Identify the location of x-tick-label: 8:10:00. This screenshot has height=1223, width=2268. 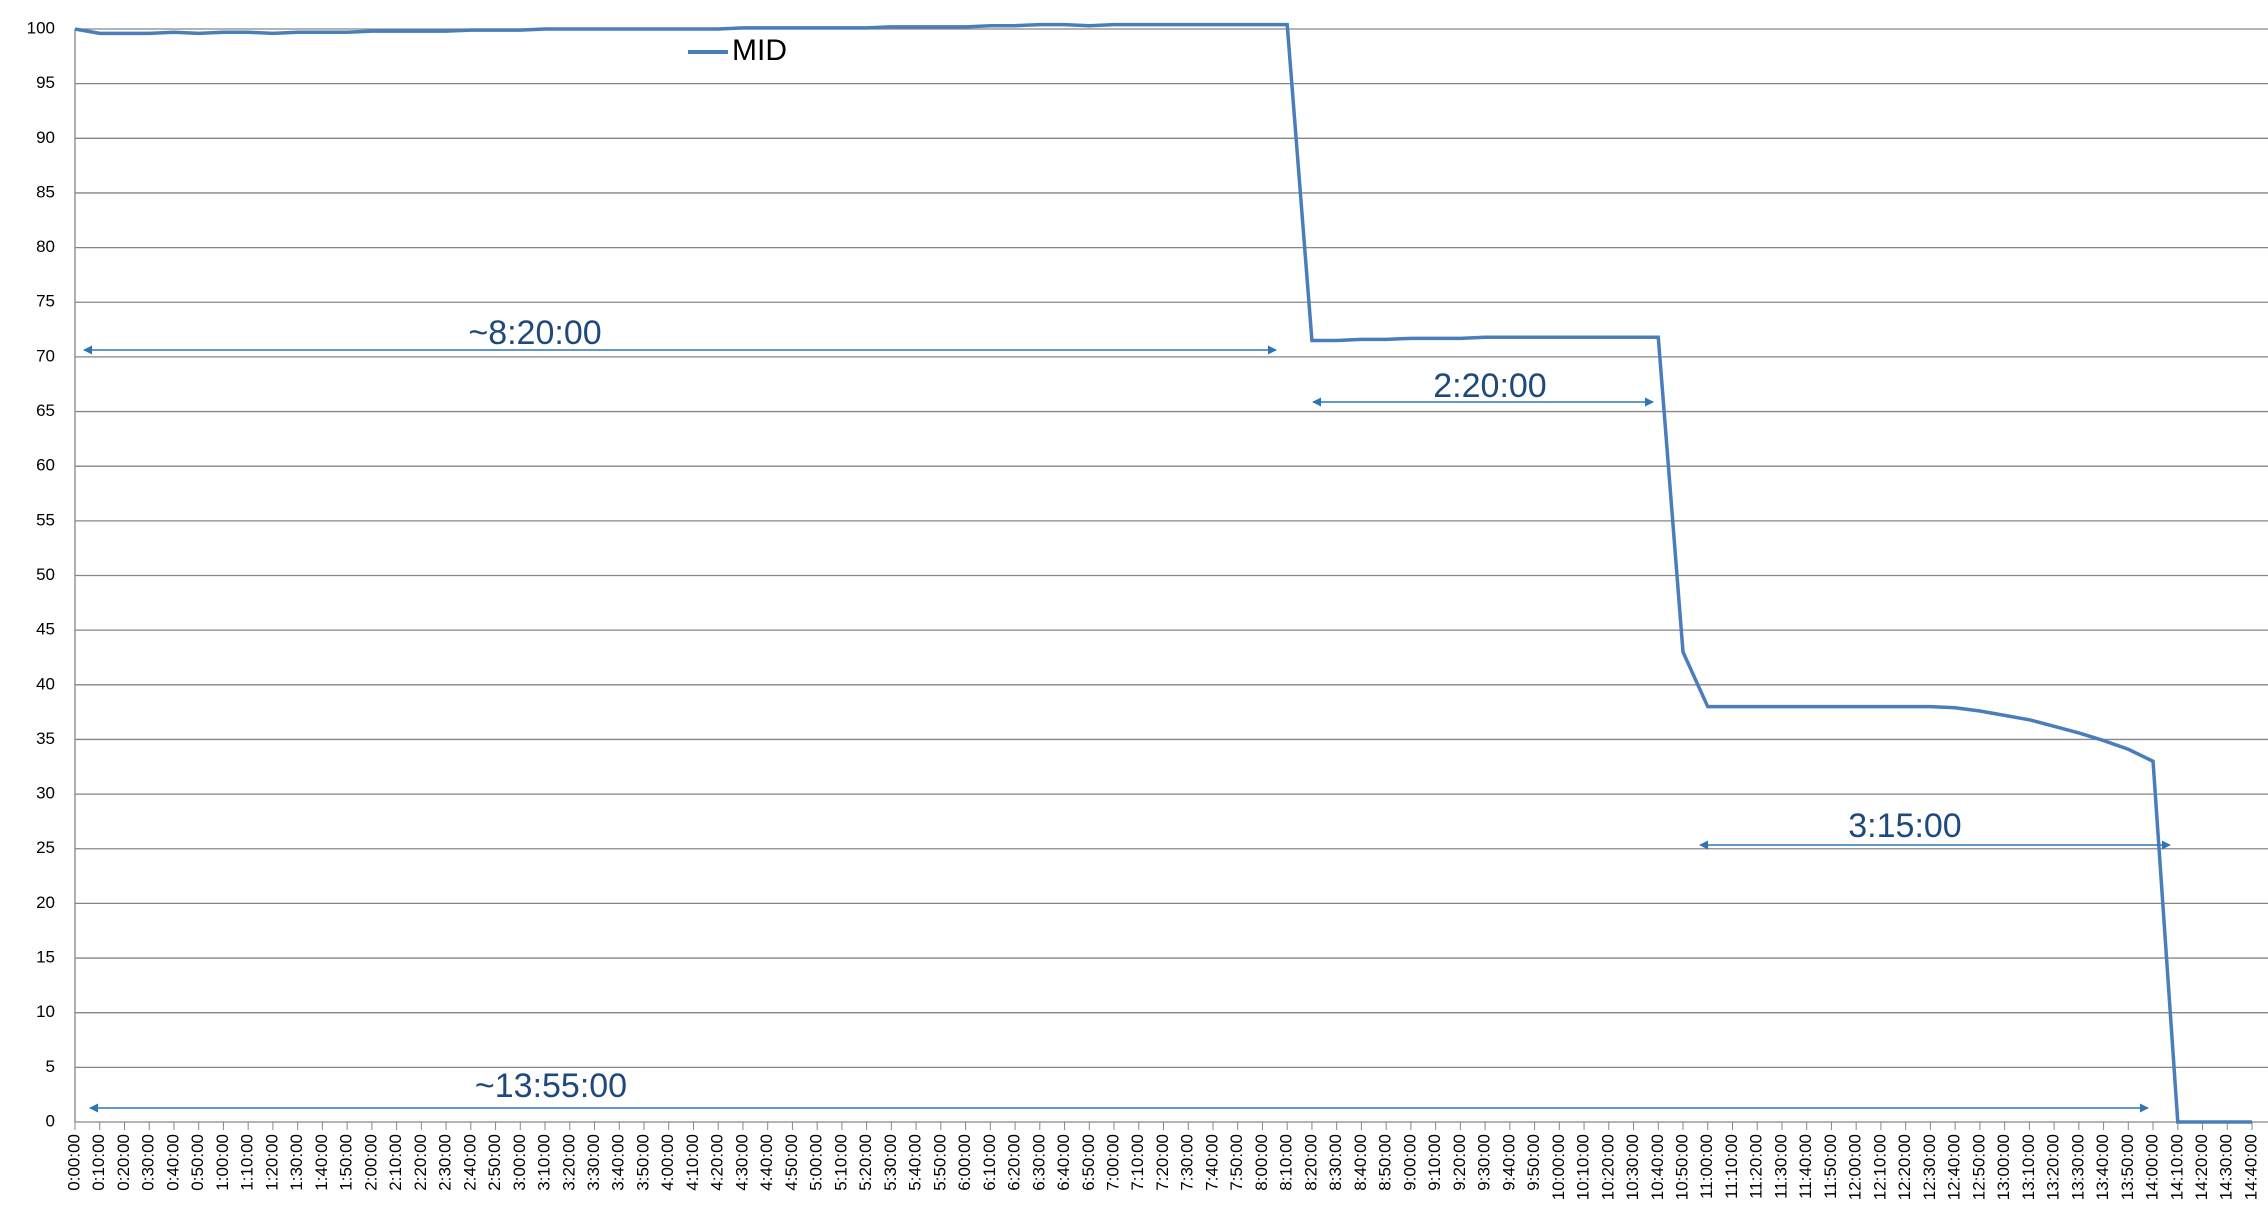
(1286, 1162).